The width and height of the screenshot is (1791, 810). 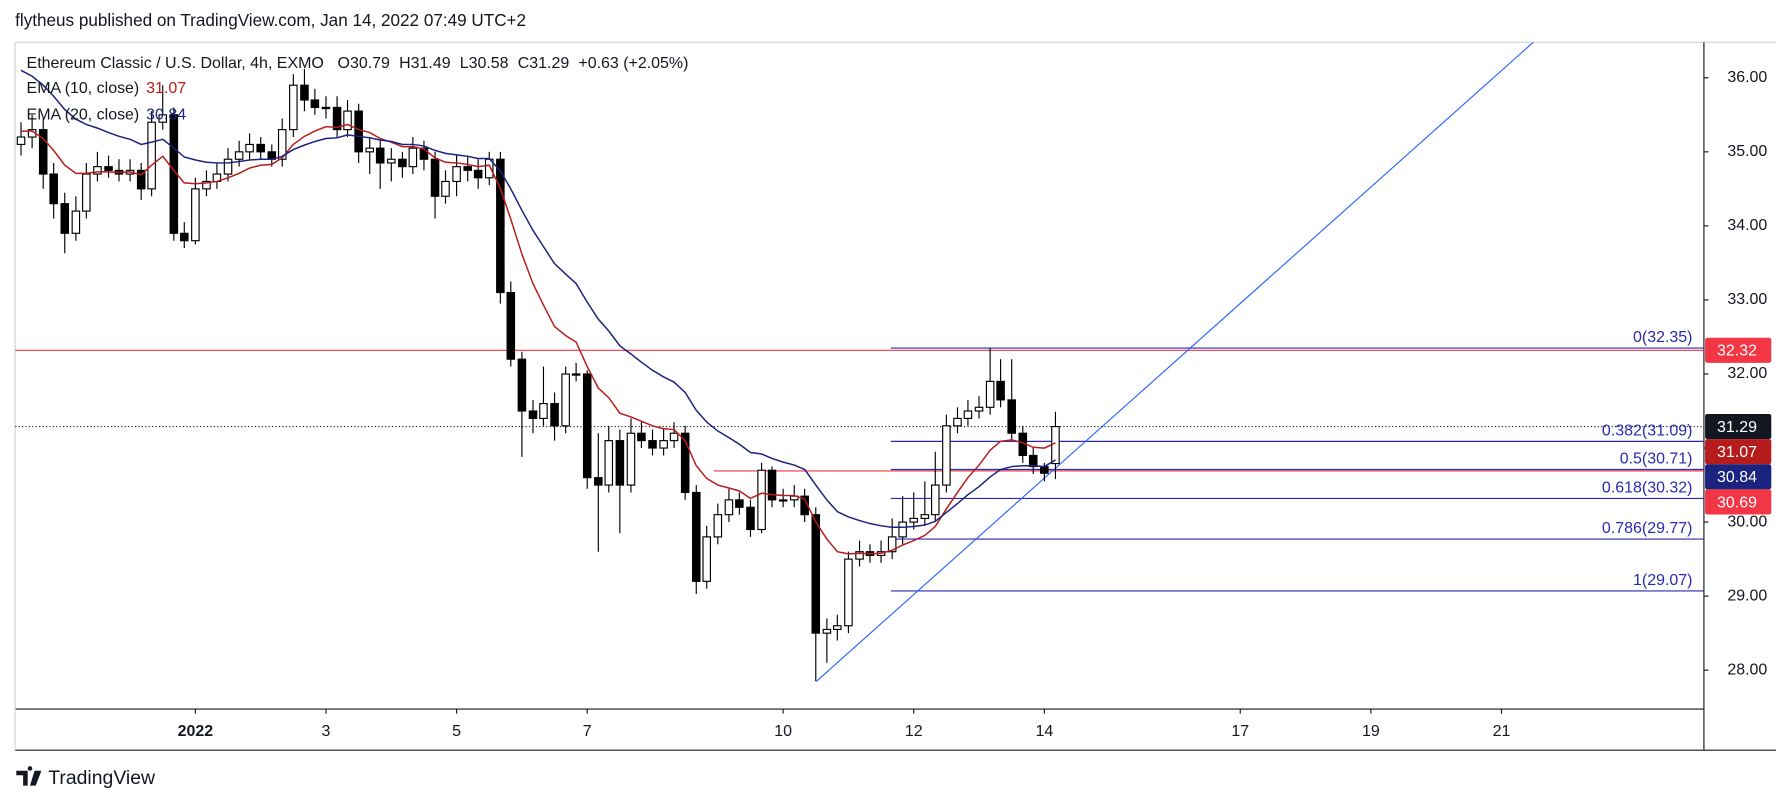 I want to click on y-tick-label: 30.00, so click(x=1747, y=521).